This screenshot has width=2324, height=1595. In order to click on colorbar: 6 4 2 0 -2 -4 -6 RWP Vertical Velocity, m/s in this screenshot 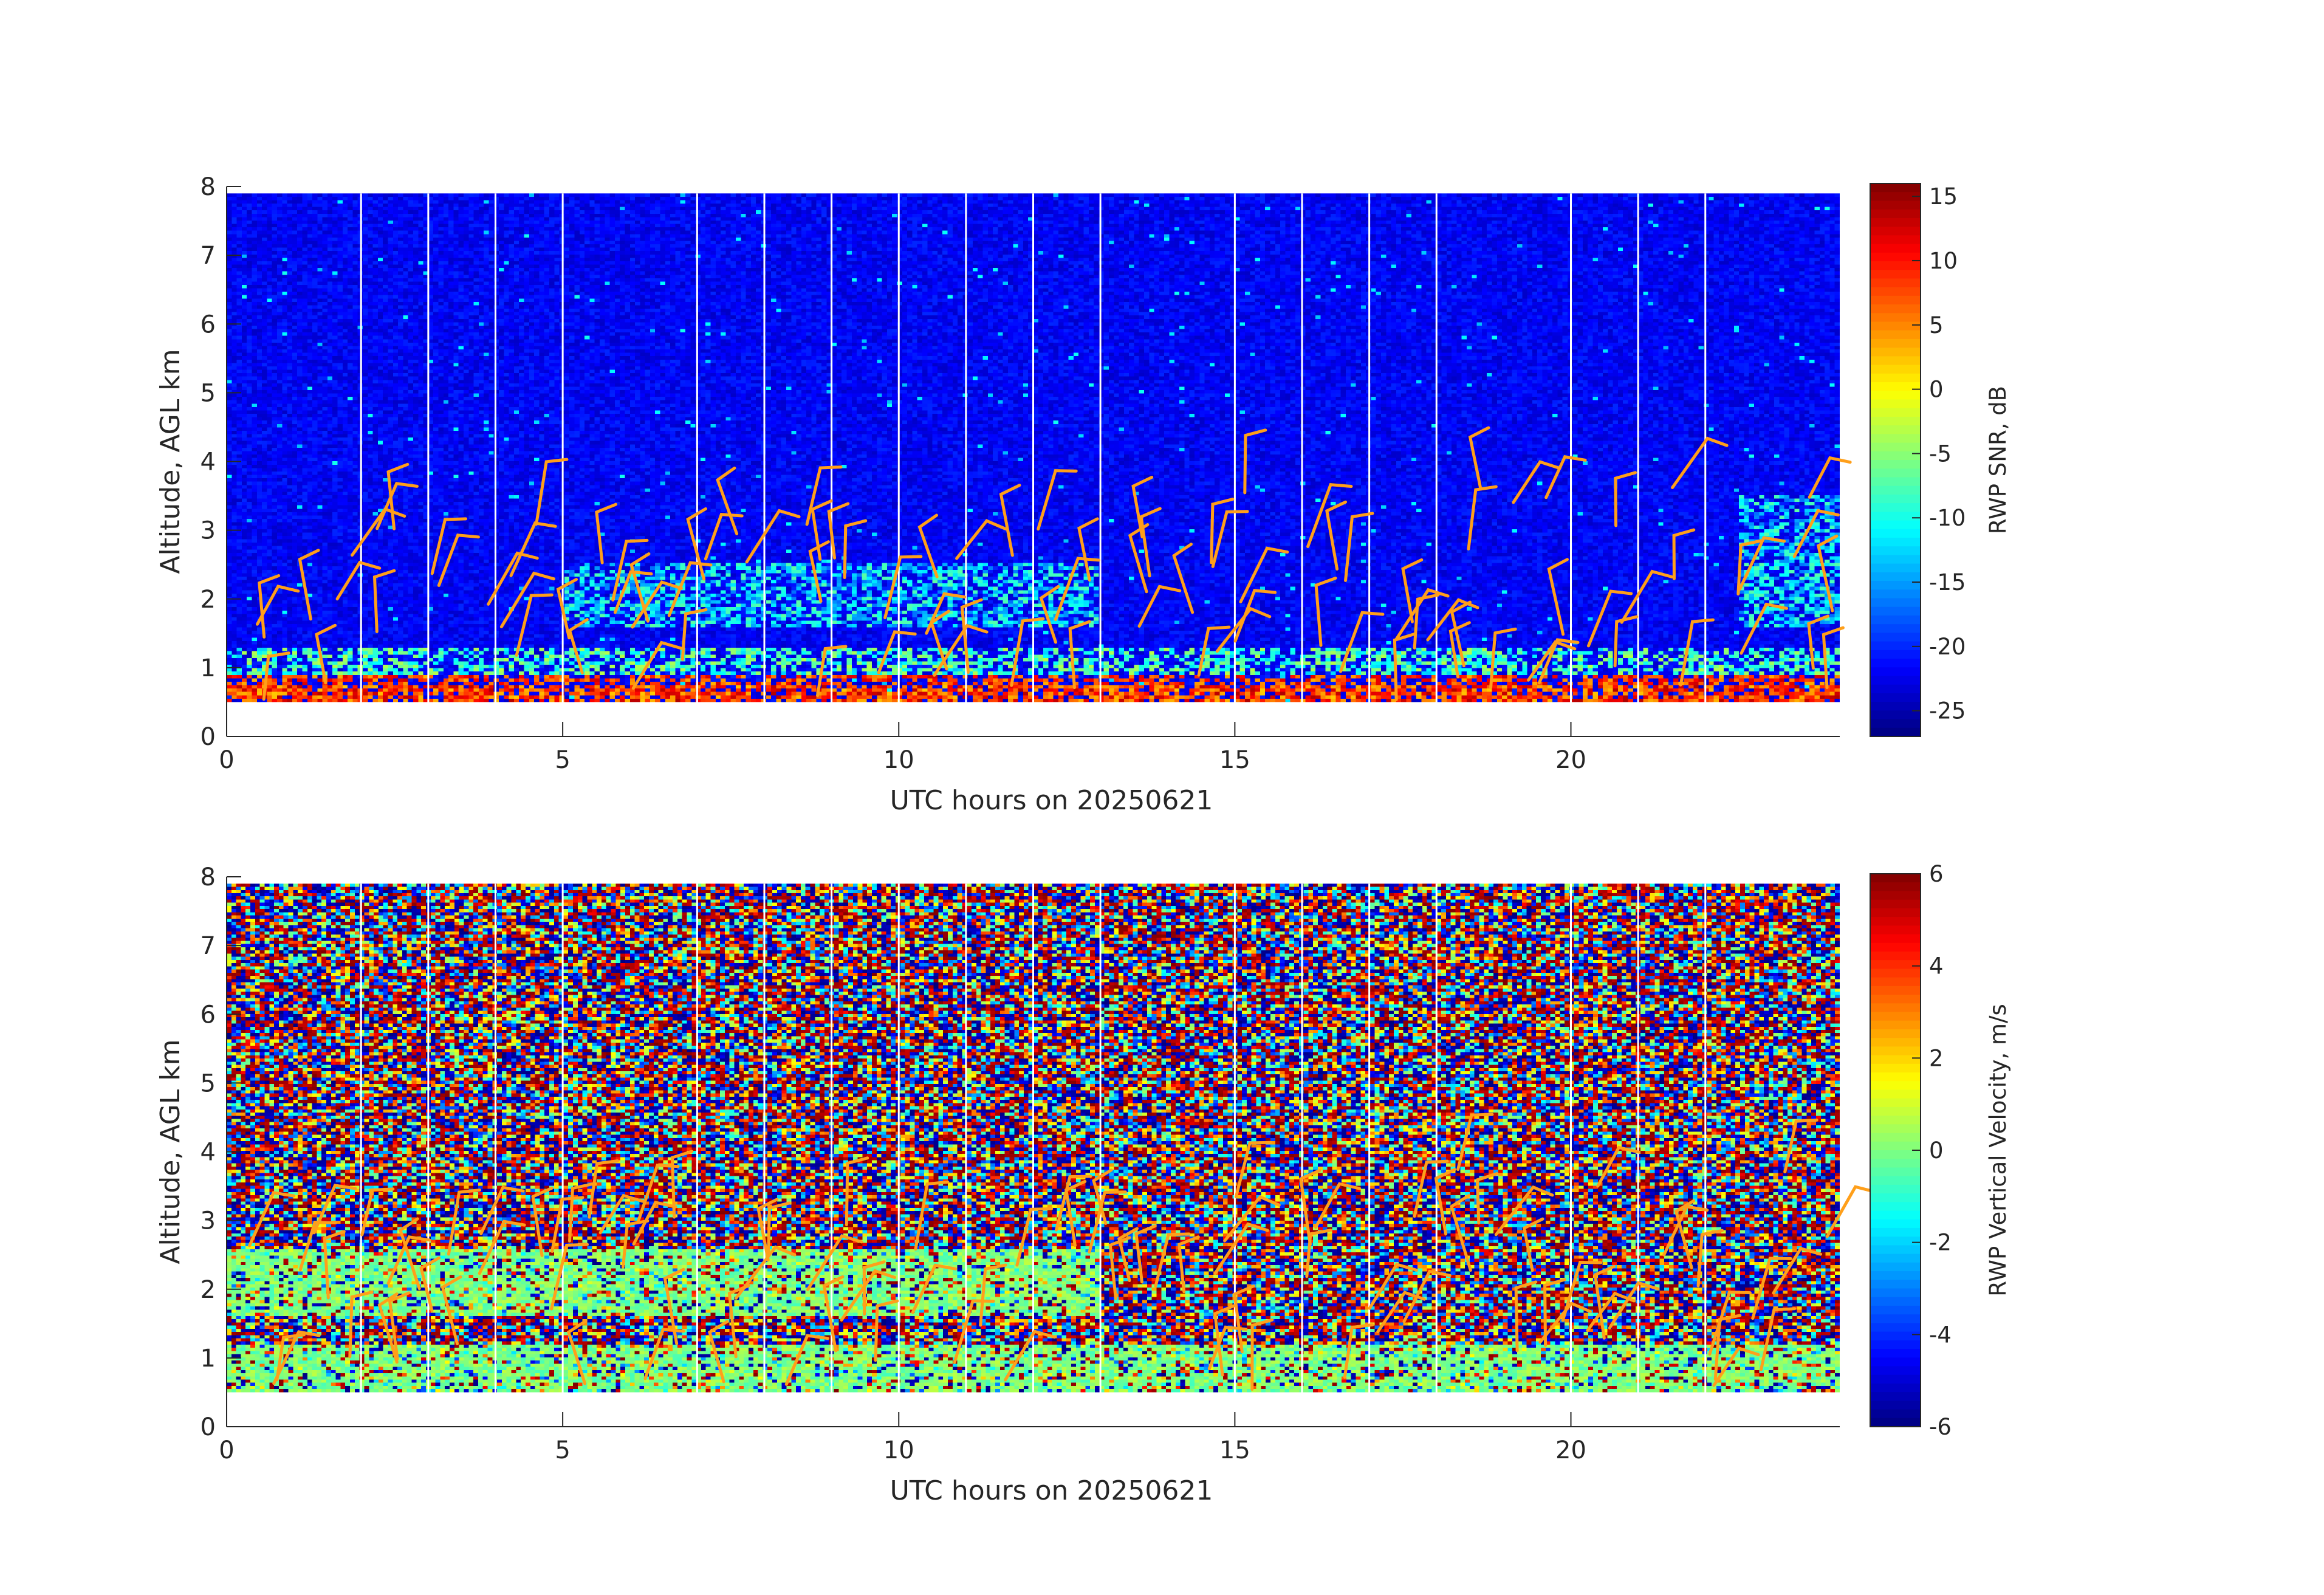, I will do `click(1940, 1150)`.